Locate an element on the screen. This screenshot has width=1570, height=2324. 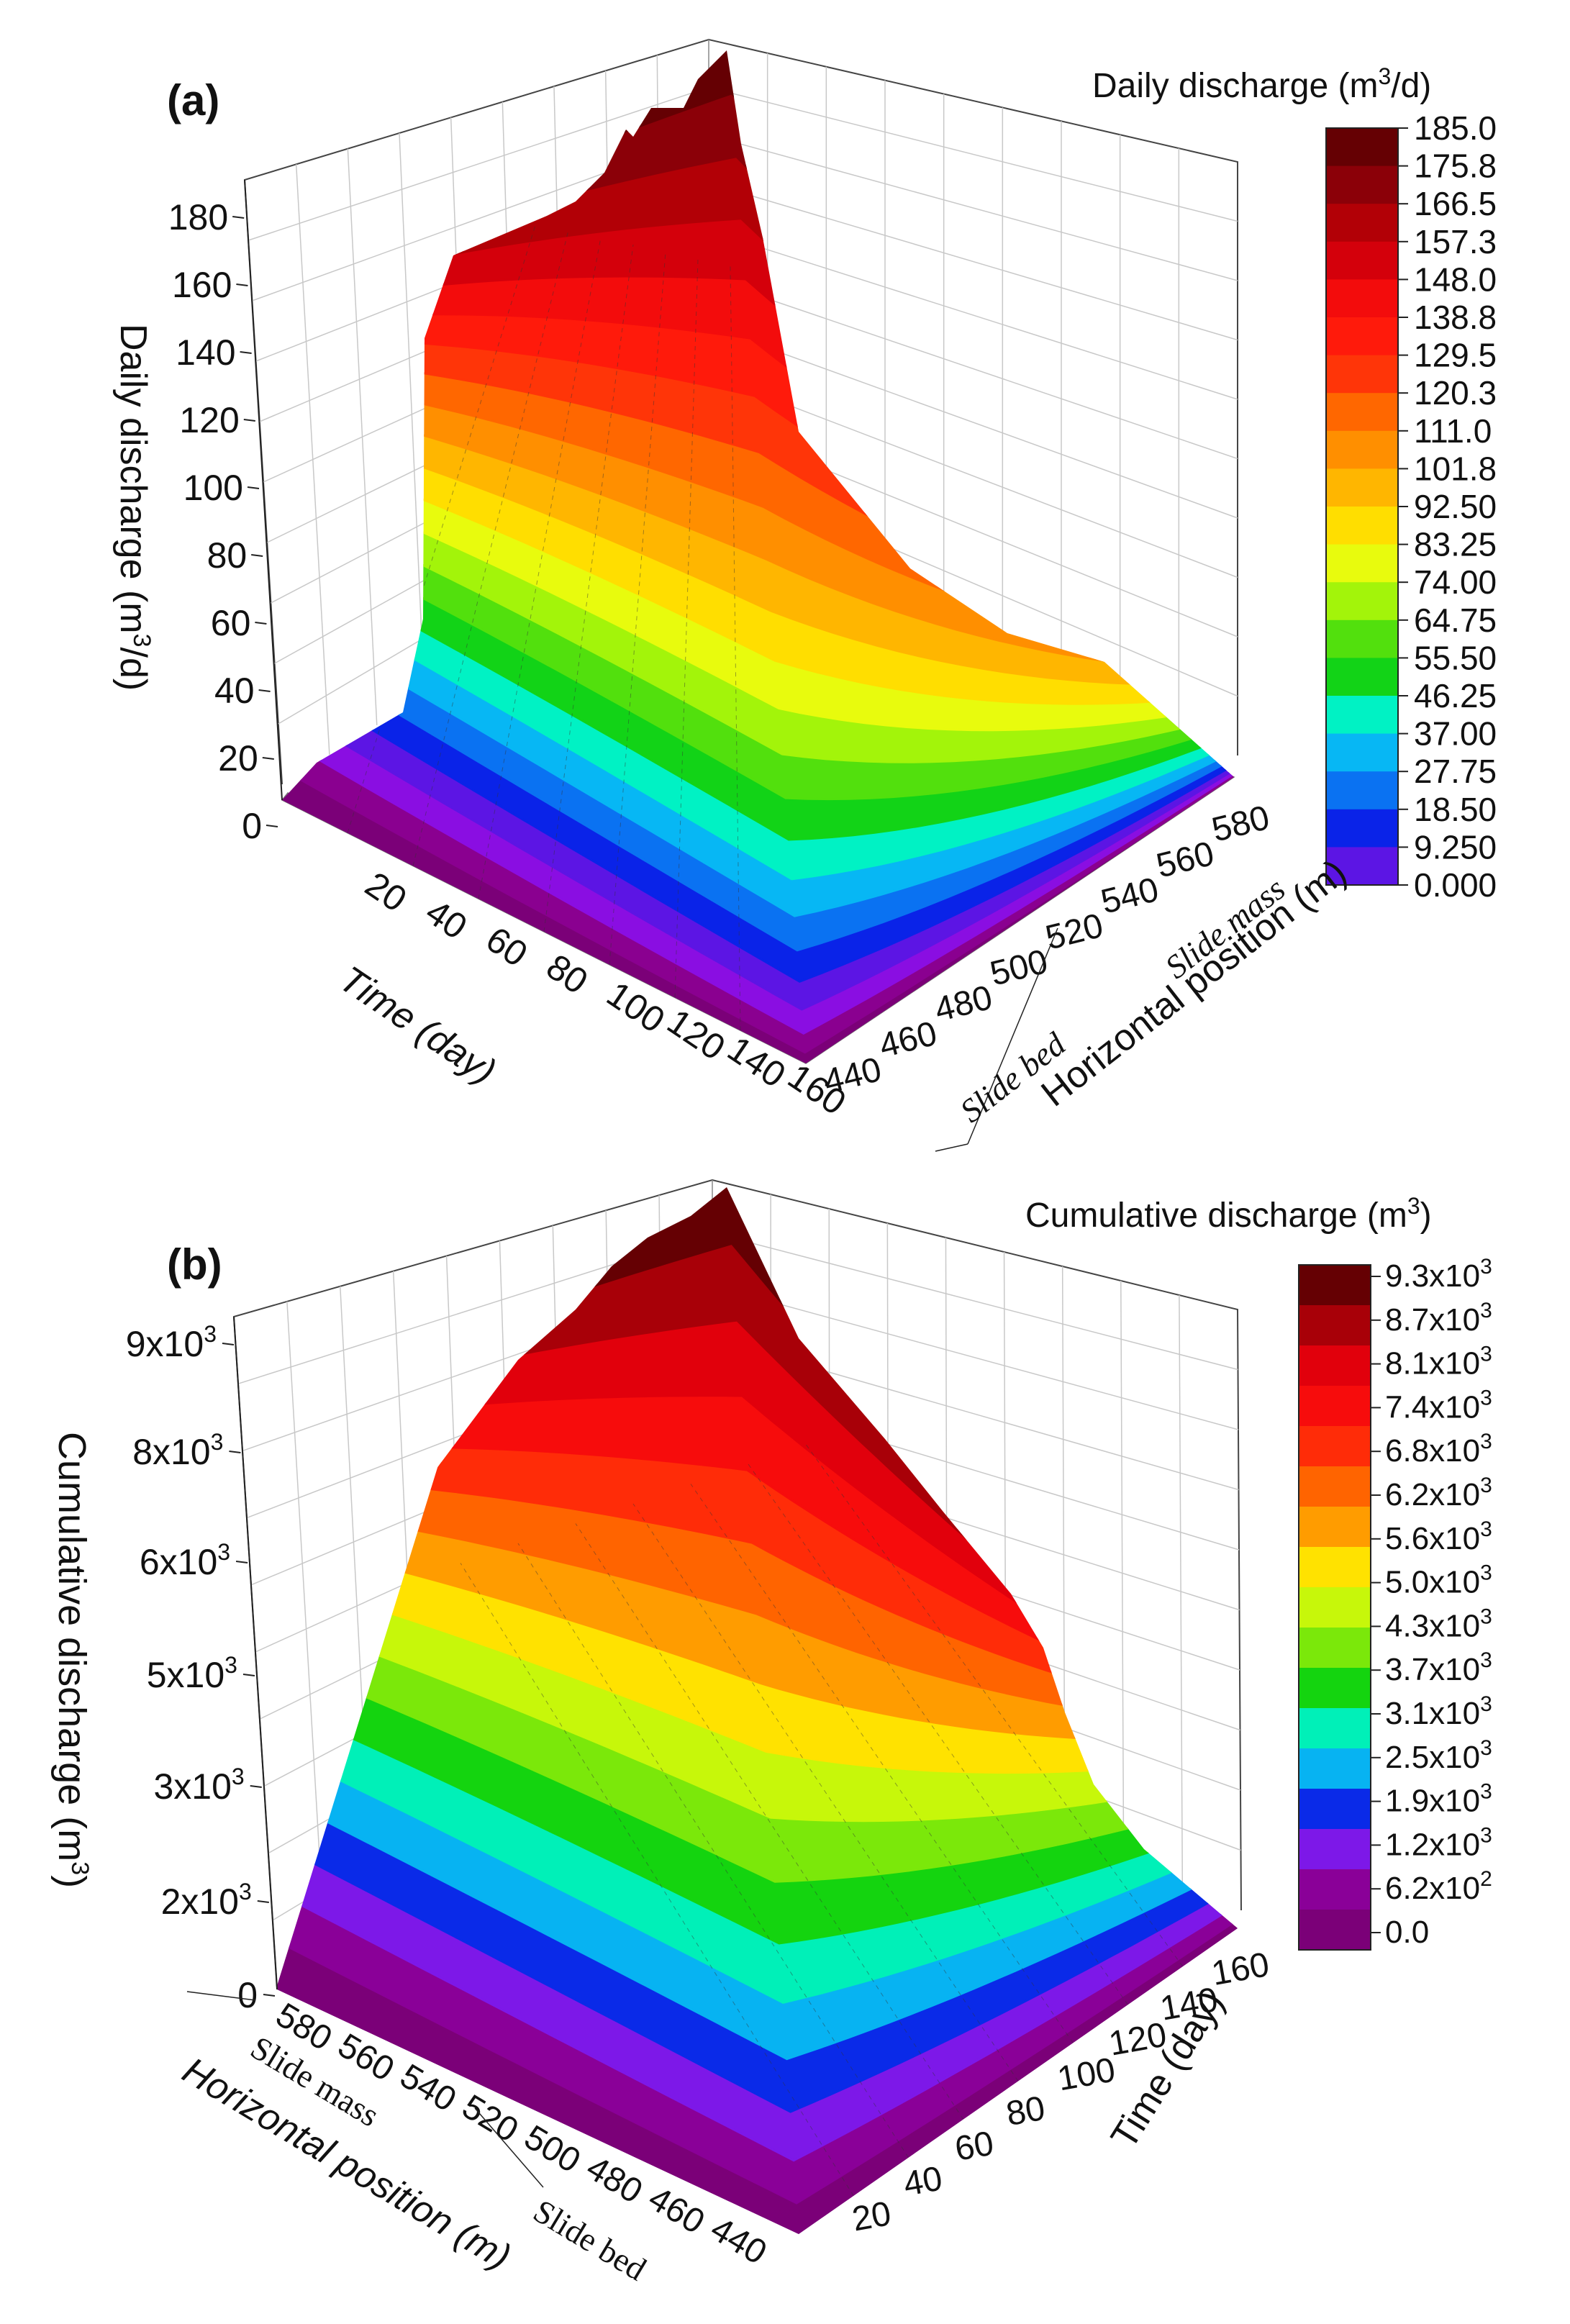
panel-a-colorbar-label: 138.8 is located at coordinates (1455, 317).